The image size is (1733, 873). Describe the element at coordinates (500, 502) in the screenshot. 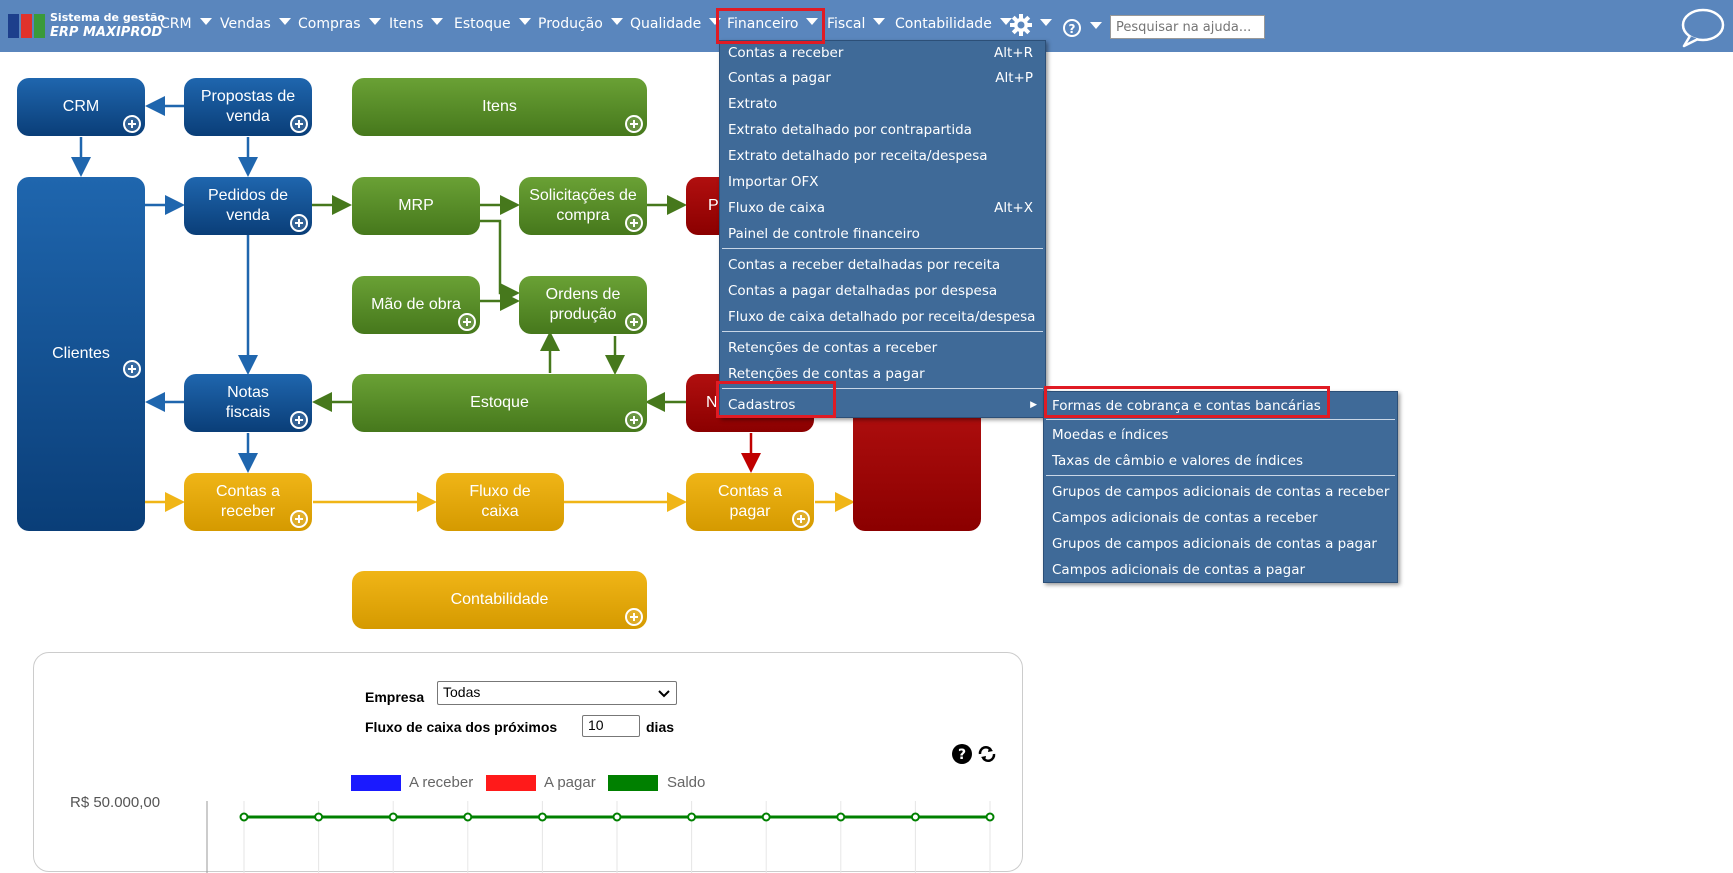

I see `flow-fluxo-de-caixa: Fluxo de caixa` at that location.